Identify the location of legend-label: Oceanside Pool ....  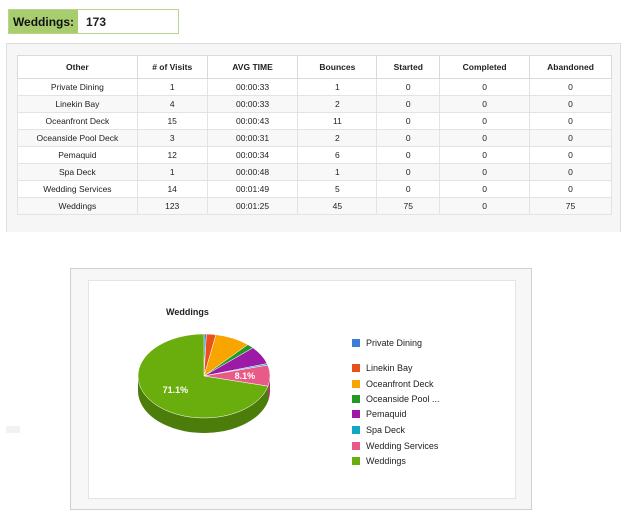
(403, 399).